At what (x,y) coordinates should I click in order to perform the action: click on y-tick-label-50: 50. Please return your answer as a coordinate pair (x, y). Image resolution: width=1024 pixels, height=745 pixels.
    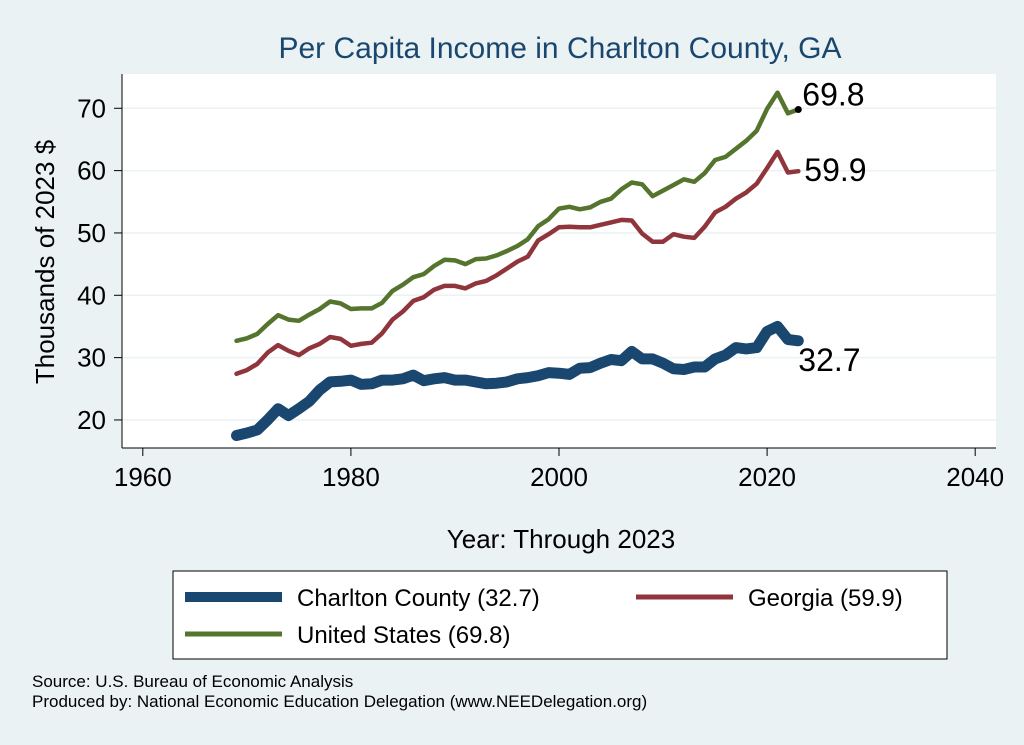
    Looking at the image, I should click on (91, 233).